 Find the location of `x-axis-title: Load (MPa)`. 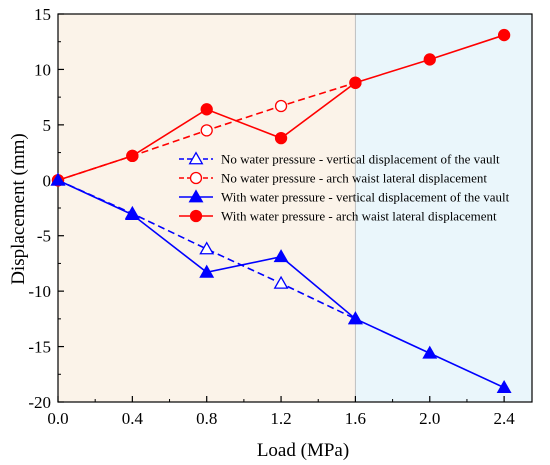

x-axis-title: Load (MPa) is located at coordinates (303, 450).